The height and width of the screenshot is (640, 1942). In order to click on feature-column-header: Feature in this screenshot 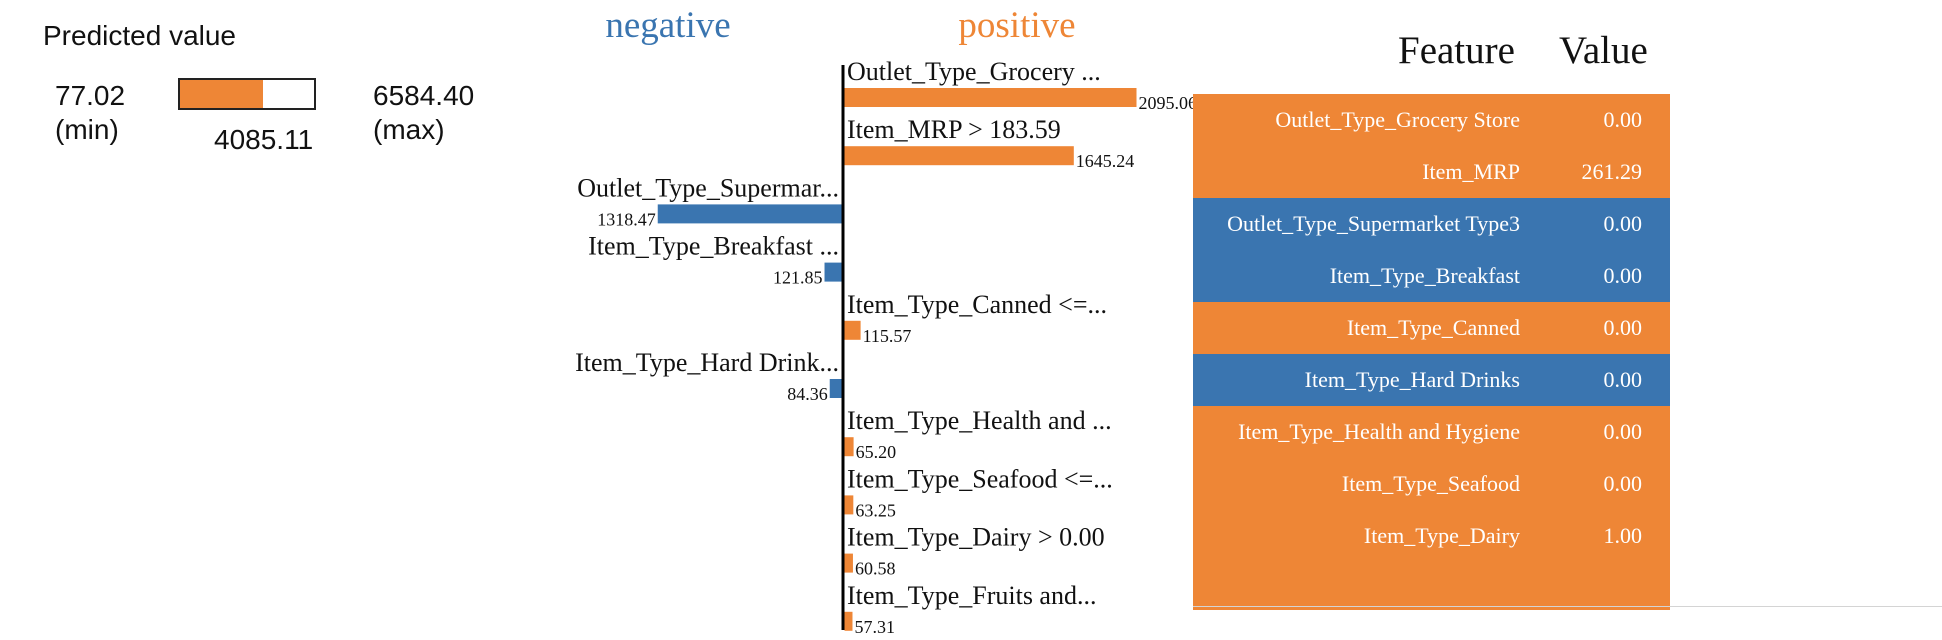, I will do `click(1456, 50)`.